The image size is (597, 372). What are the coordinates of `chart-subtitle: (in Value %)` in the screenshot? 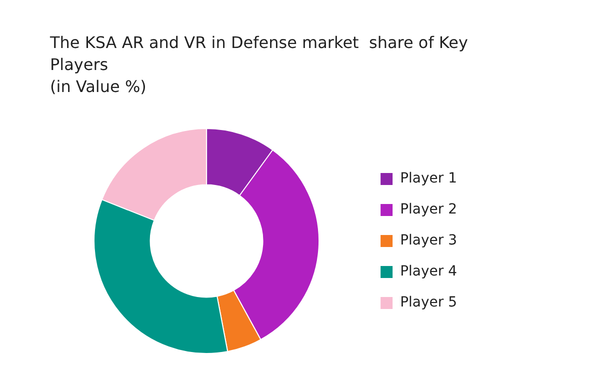 It's located at (99, 87).